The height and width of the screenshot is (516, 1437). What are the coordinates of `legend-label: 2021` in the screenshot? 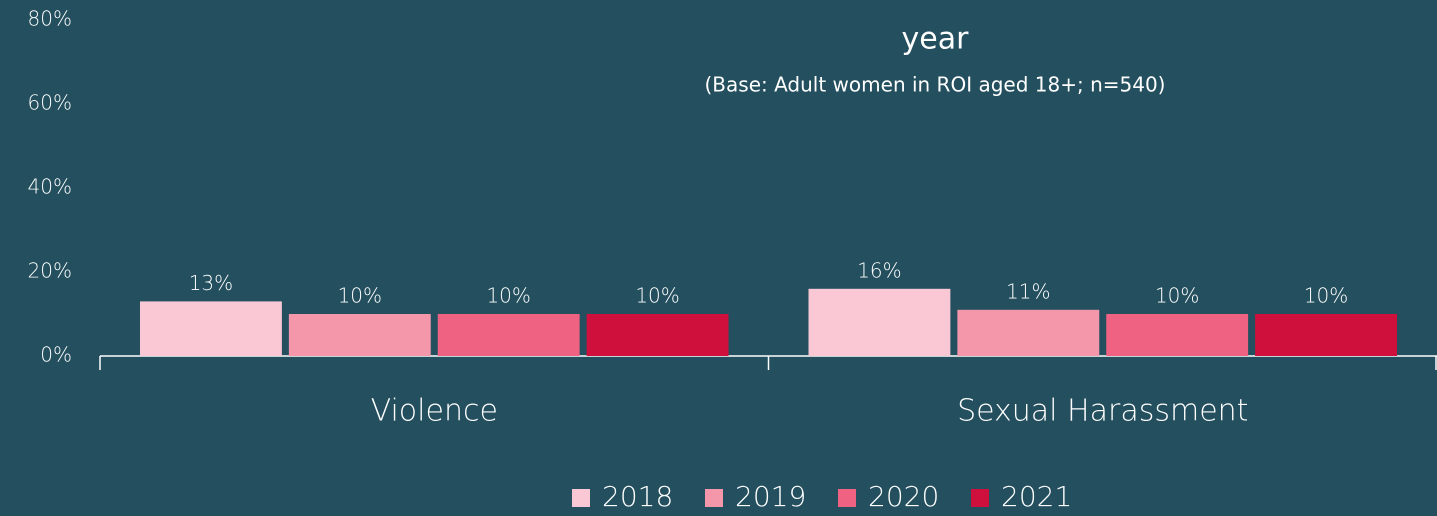 It's located at (1036, 496).